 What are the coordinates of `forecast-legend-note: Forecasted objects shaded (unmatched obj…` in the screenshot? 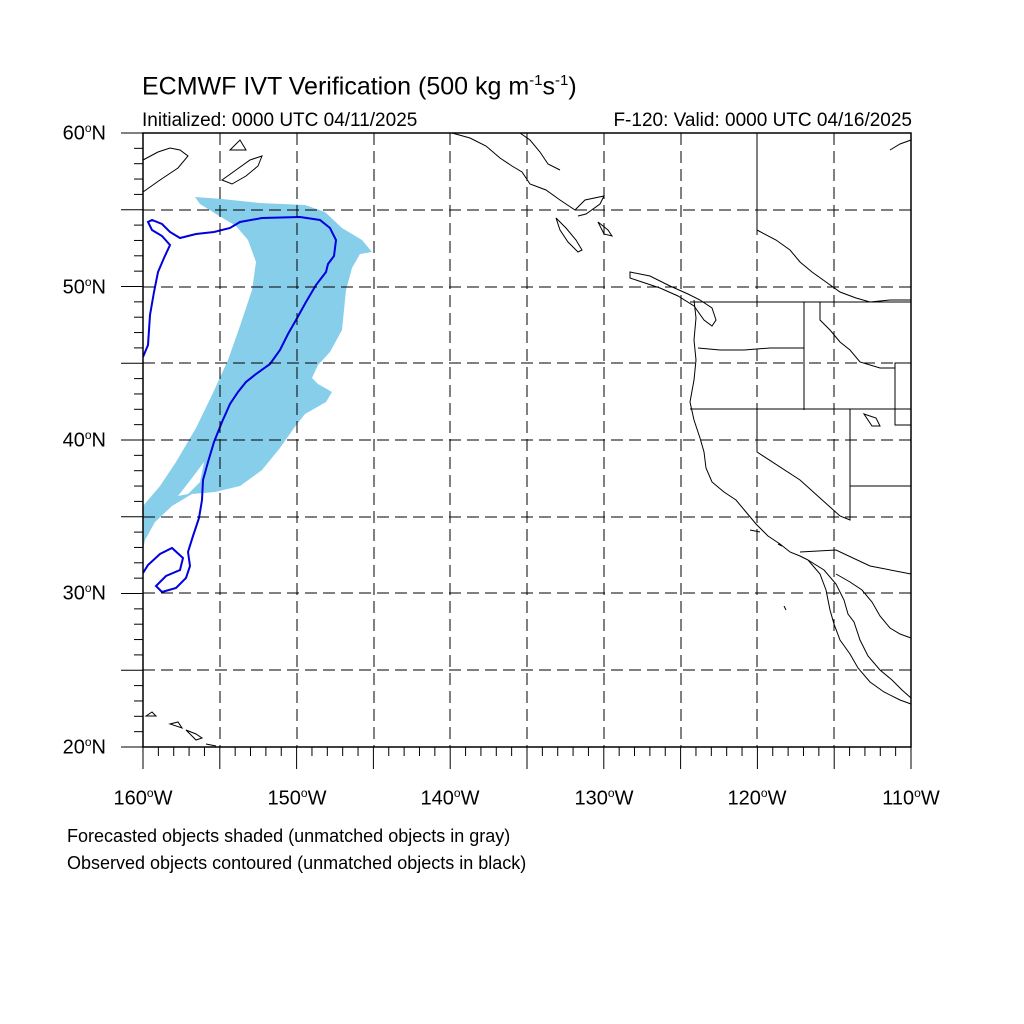 It's located at (289, 836).